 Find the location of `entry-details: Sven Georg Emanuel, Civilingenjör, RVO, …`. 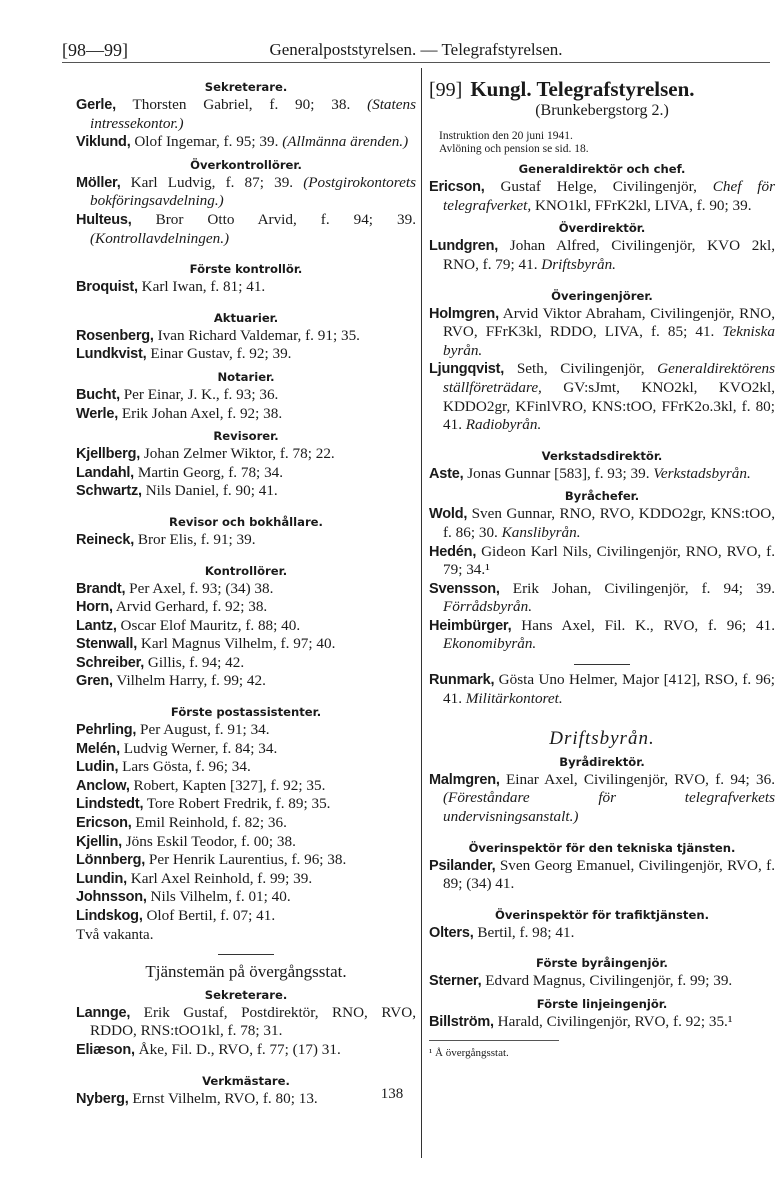

entry-details: Sven Georg Emanuel, Civilingenjör, RVO, … is located at coordinates (609, 874).